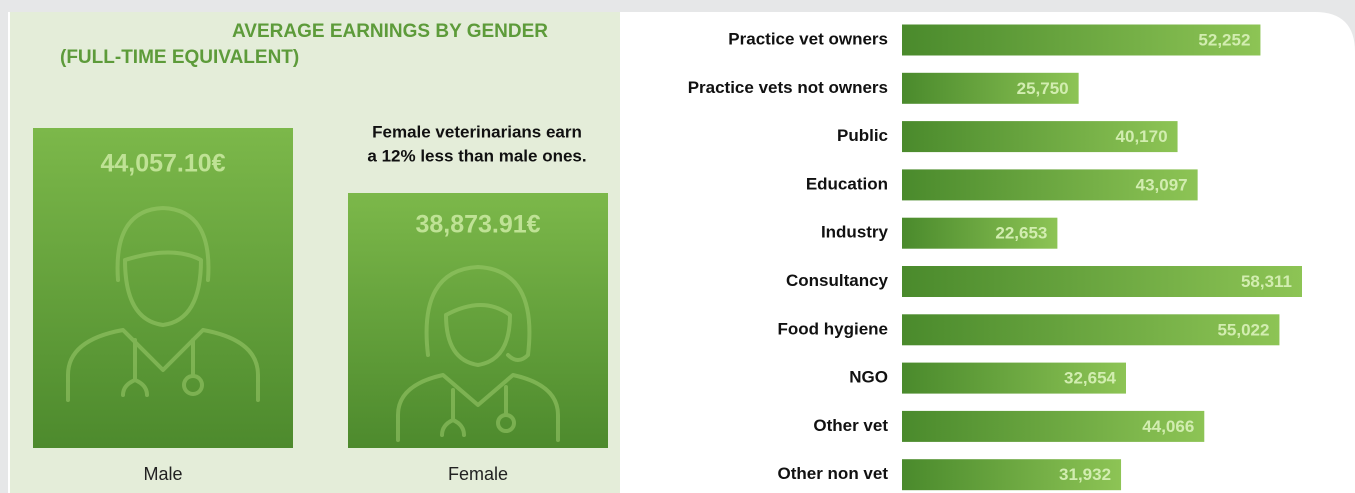  I want to click on male-value: 44,057.10€, so click(162, 164).